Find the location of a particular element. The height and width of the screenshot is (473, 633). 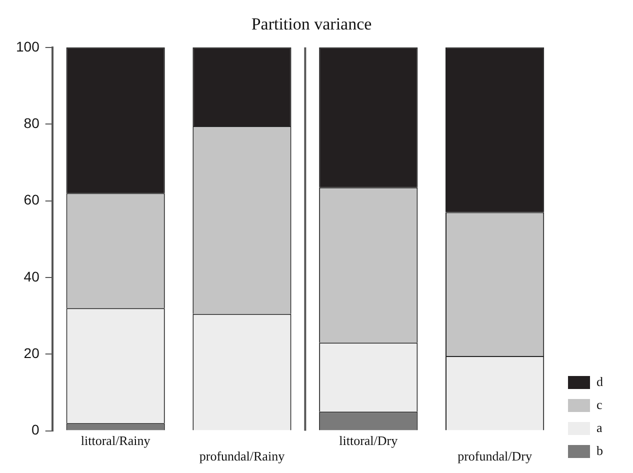

legend-label: d is located at coordinates (600, 381).